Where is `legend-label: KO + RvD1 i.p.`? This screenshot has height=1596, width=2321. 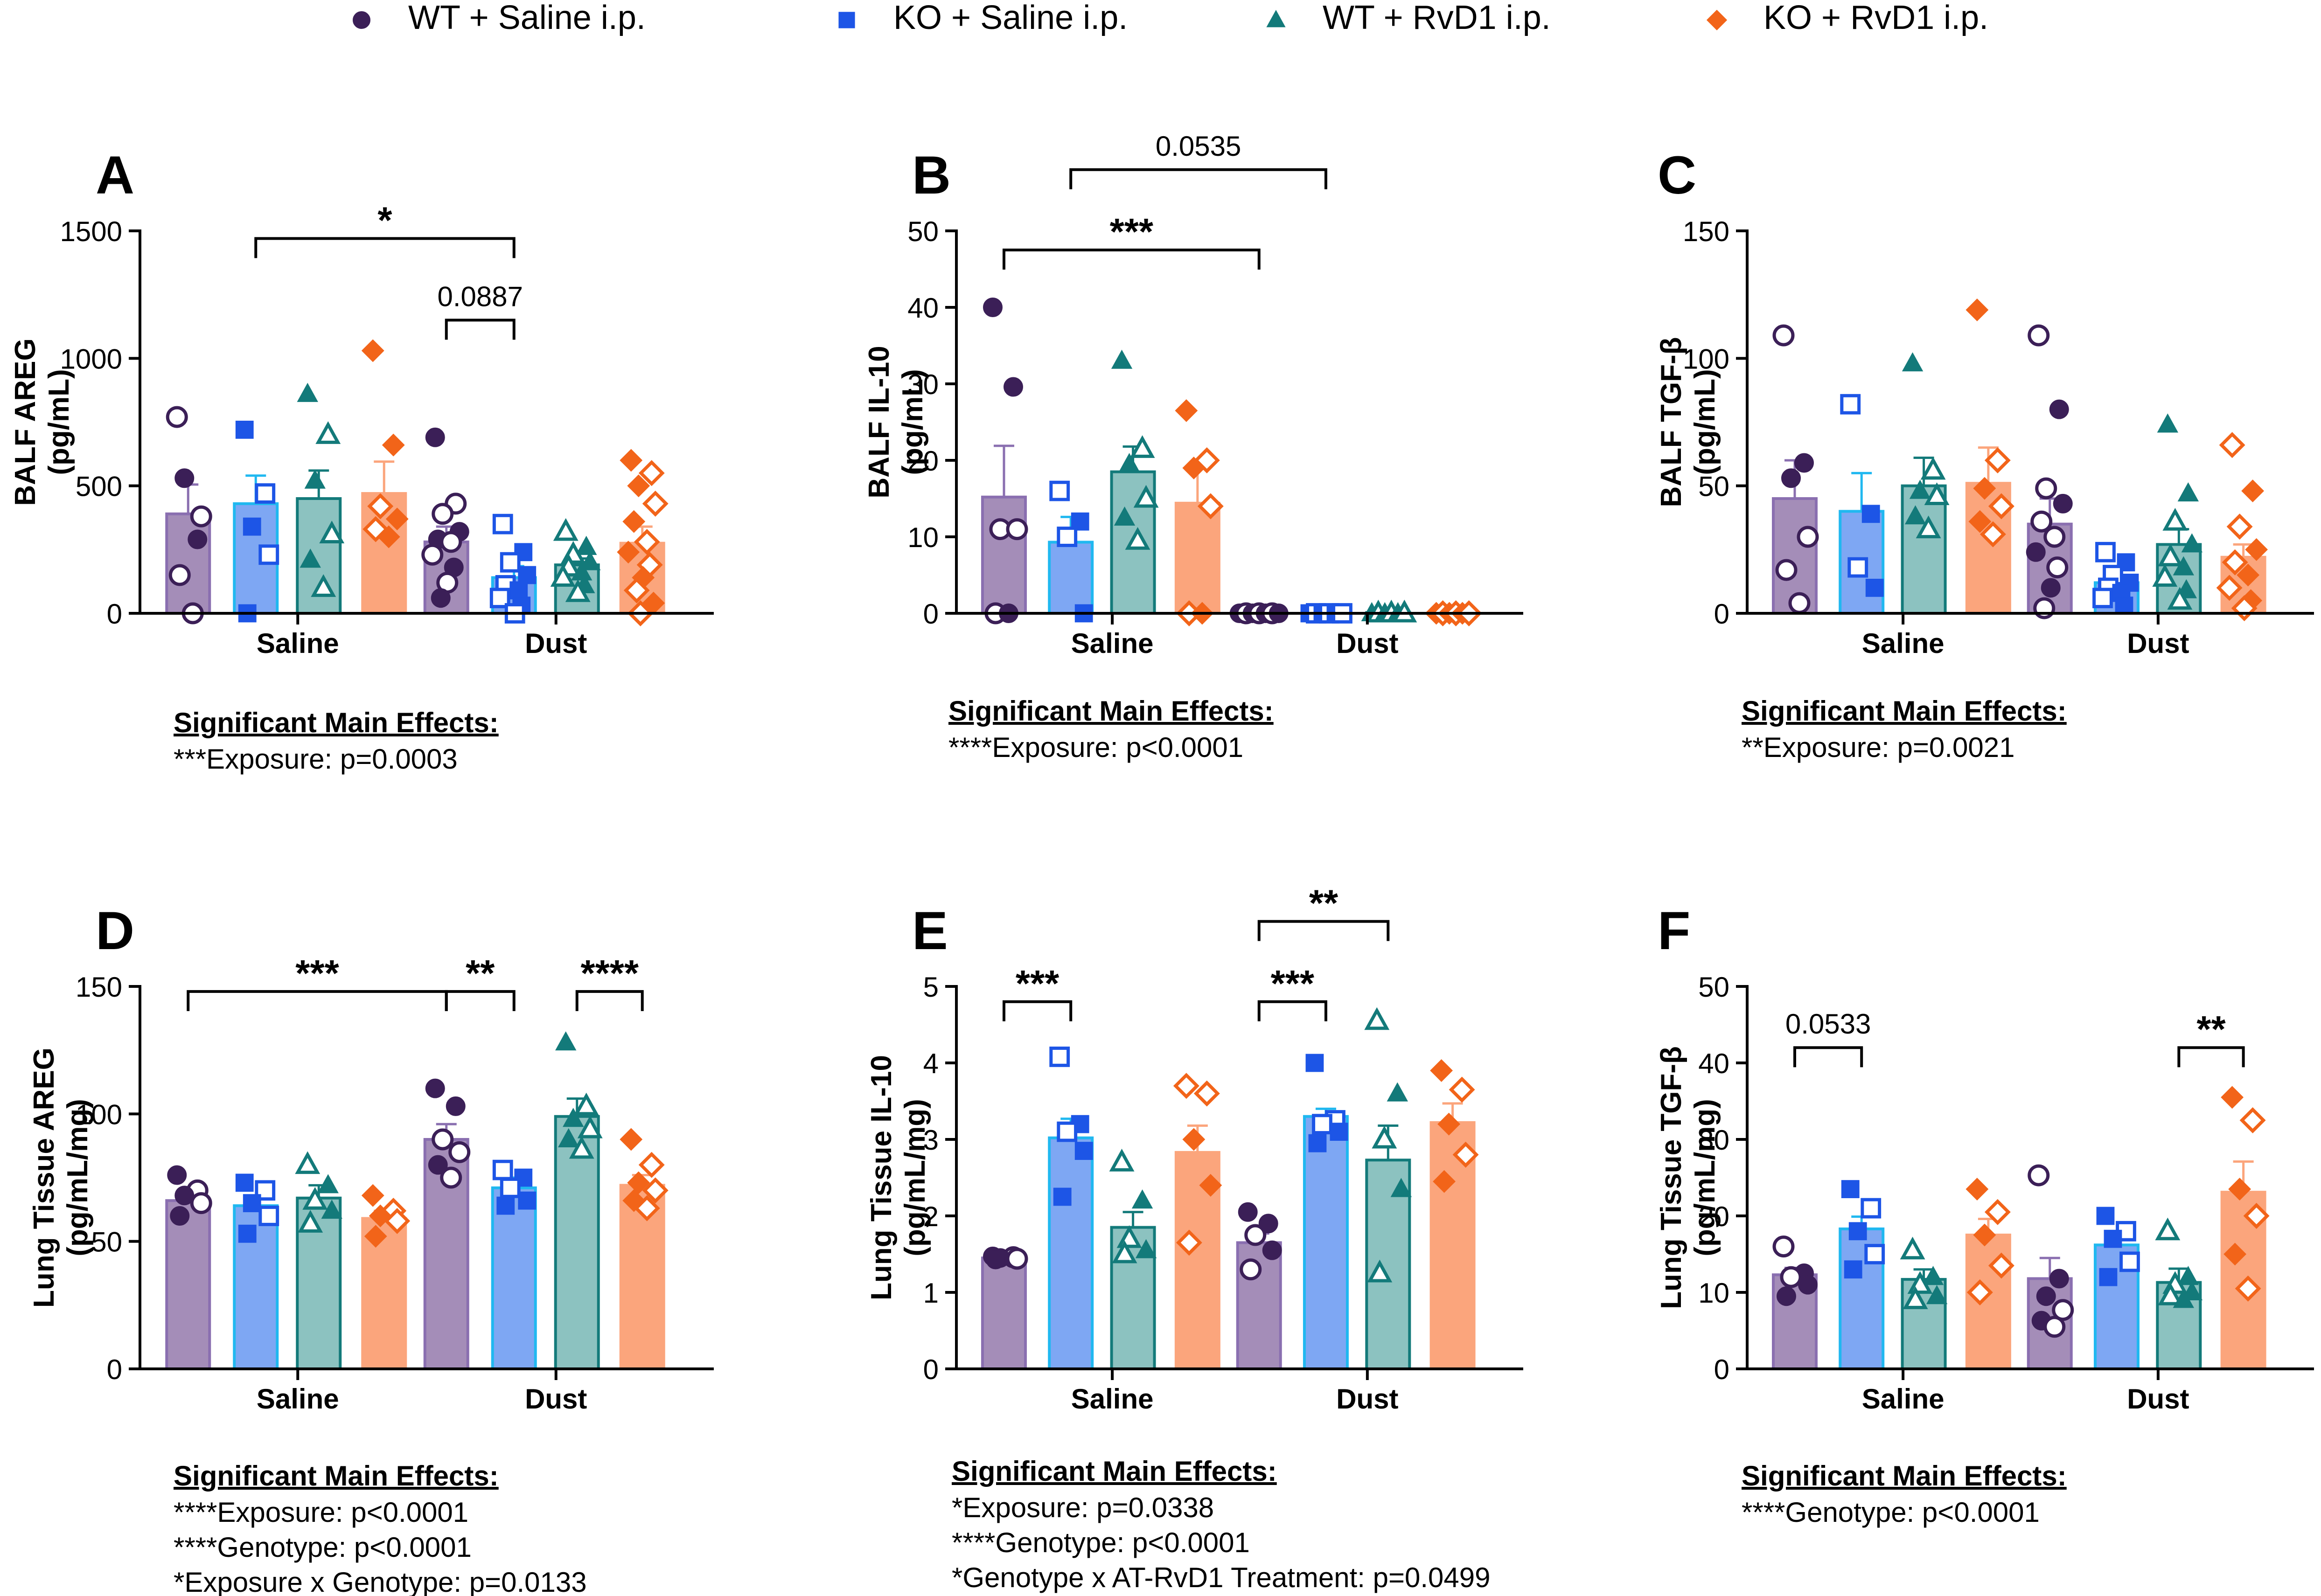
legend-label: KO + RvD1 i.p. is located at coordinates (1876, 18).